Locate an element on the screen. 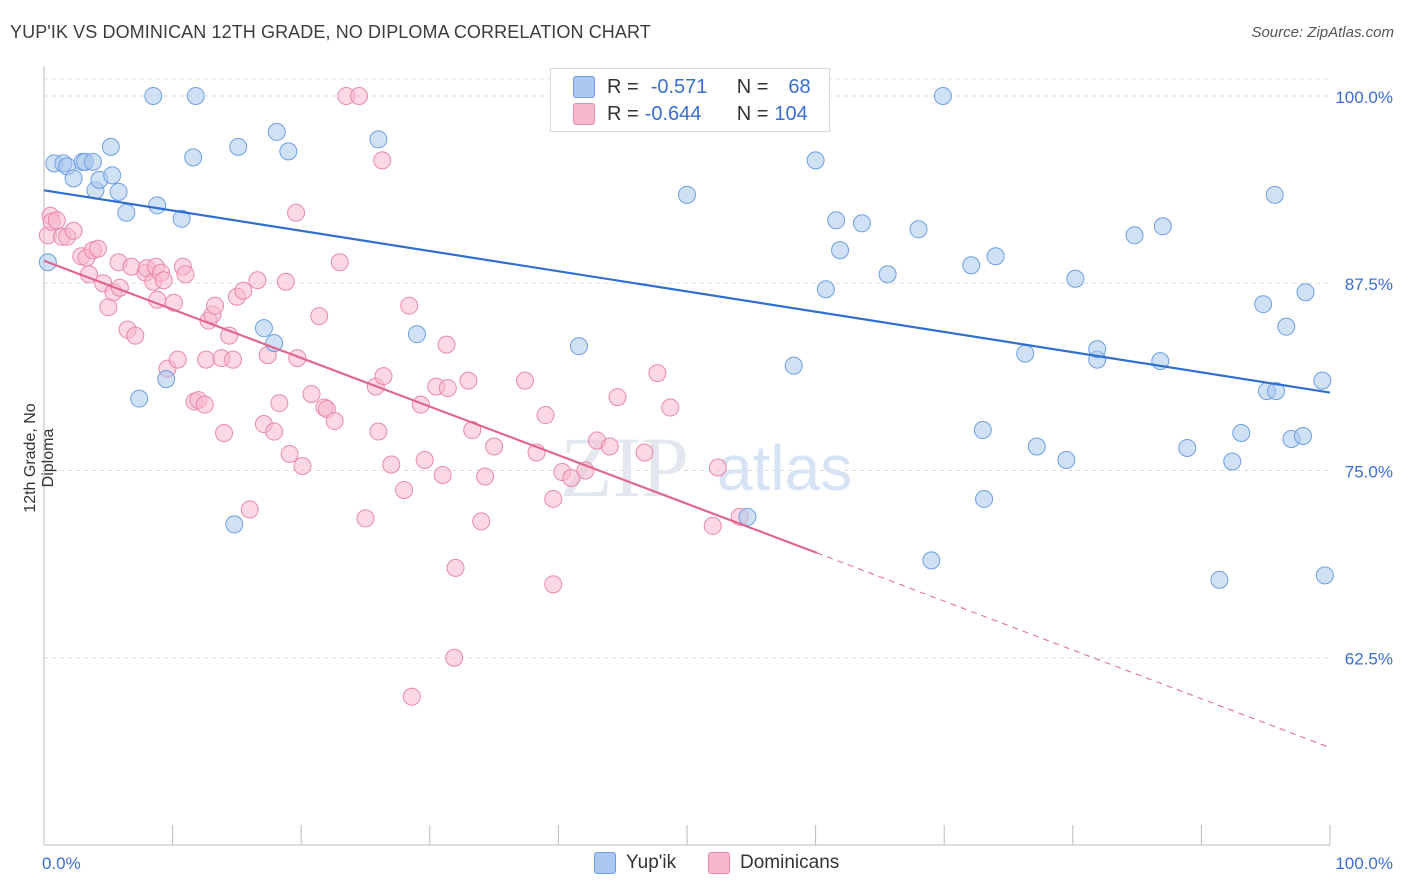 This screenshot has width=1406, height=892. watermark: ZIP atlas is located at coordinates (706, 467).